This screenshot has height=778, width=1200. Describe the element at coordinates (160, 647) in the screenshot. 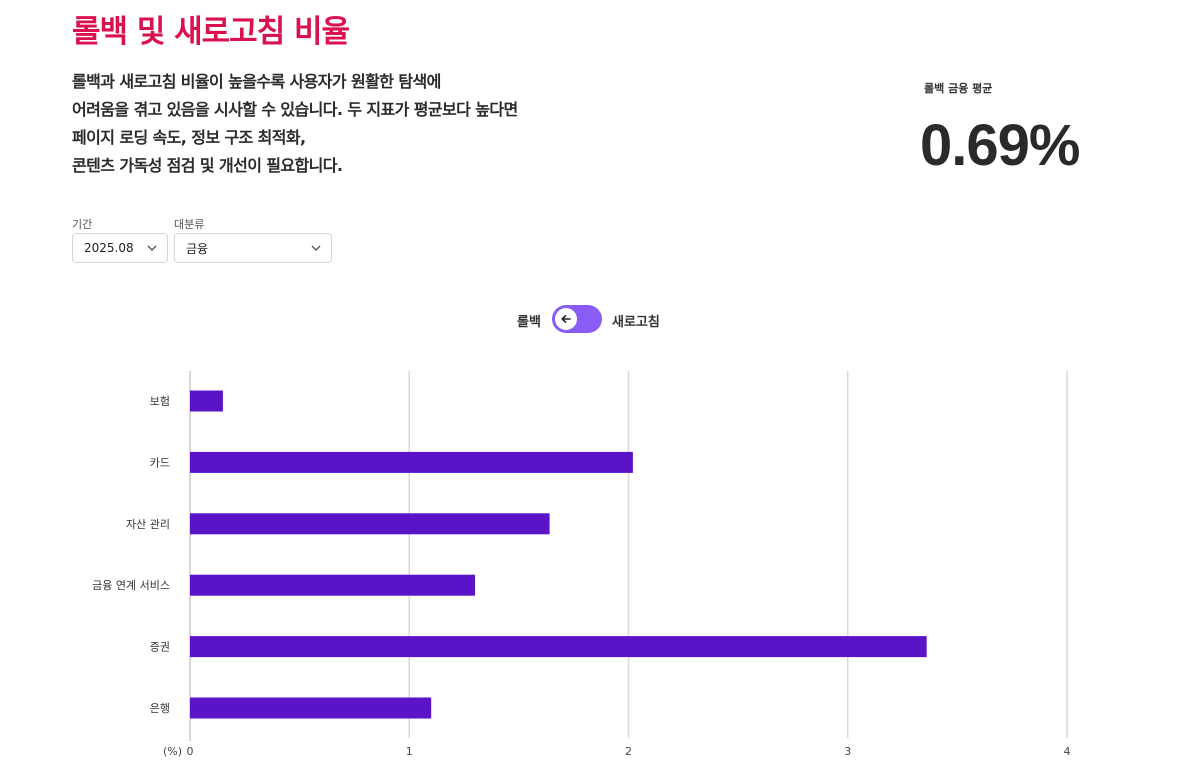

I see `category-label: 증권` at that location.